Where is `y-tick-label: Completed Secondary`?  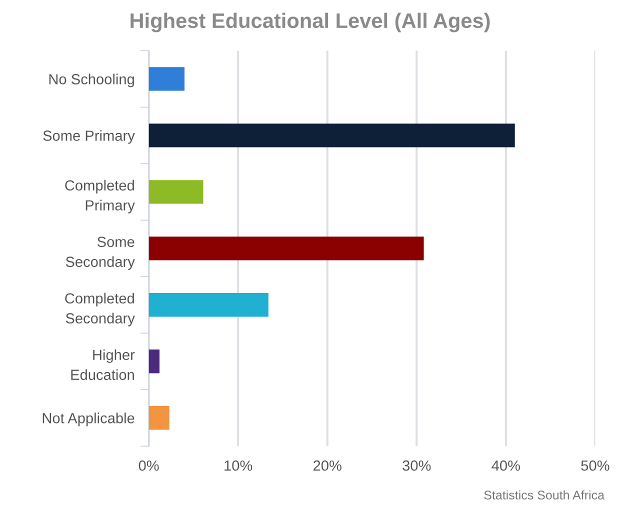
y-tick-label: Completed Secondary is located at coordinates (100, 309).